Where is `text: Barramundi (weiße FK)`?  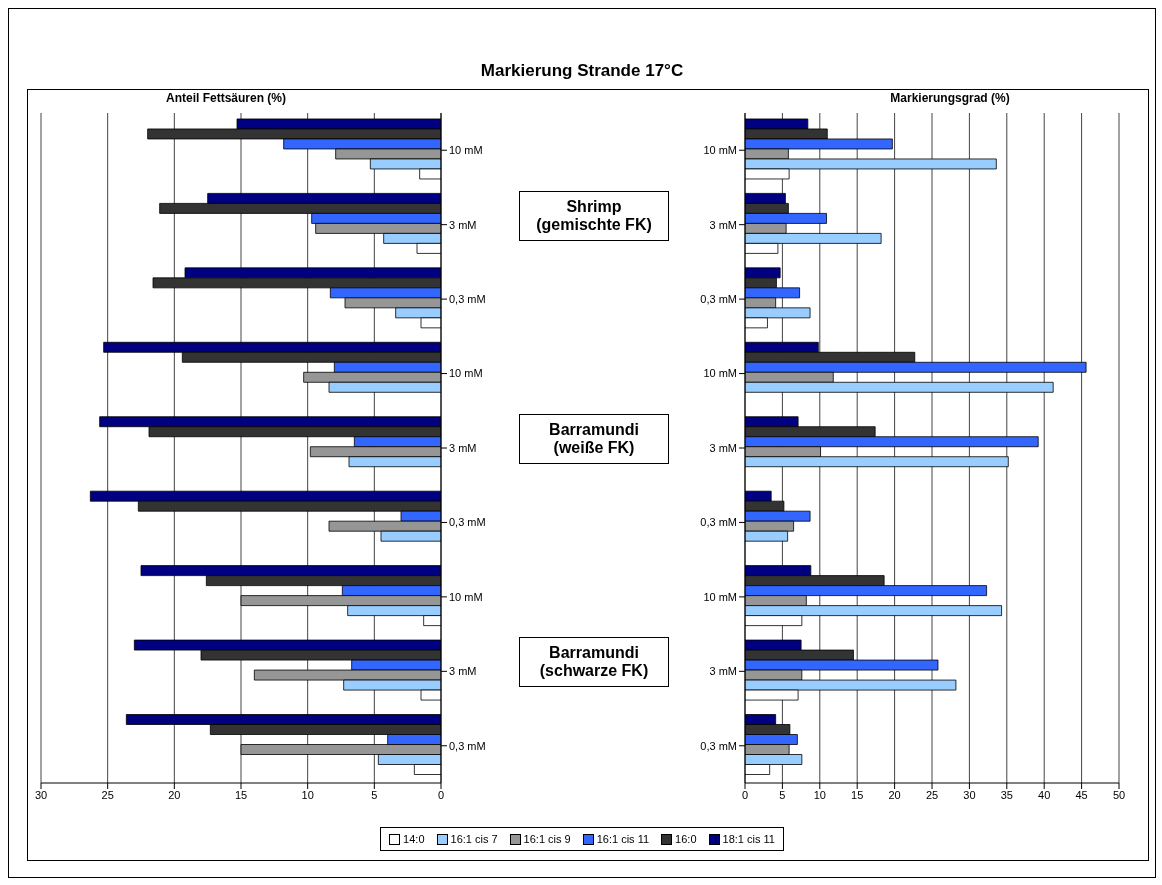 text: Barramundi (weiße FK) is located at coordinates (594, 439).